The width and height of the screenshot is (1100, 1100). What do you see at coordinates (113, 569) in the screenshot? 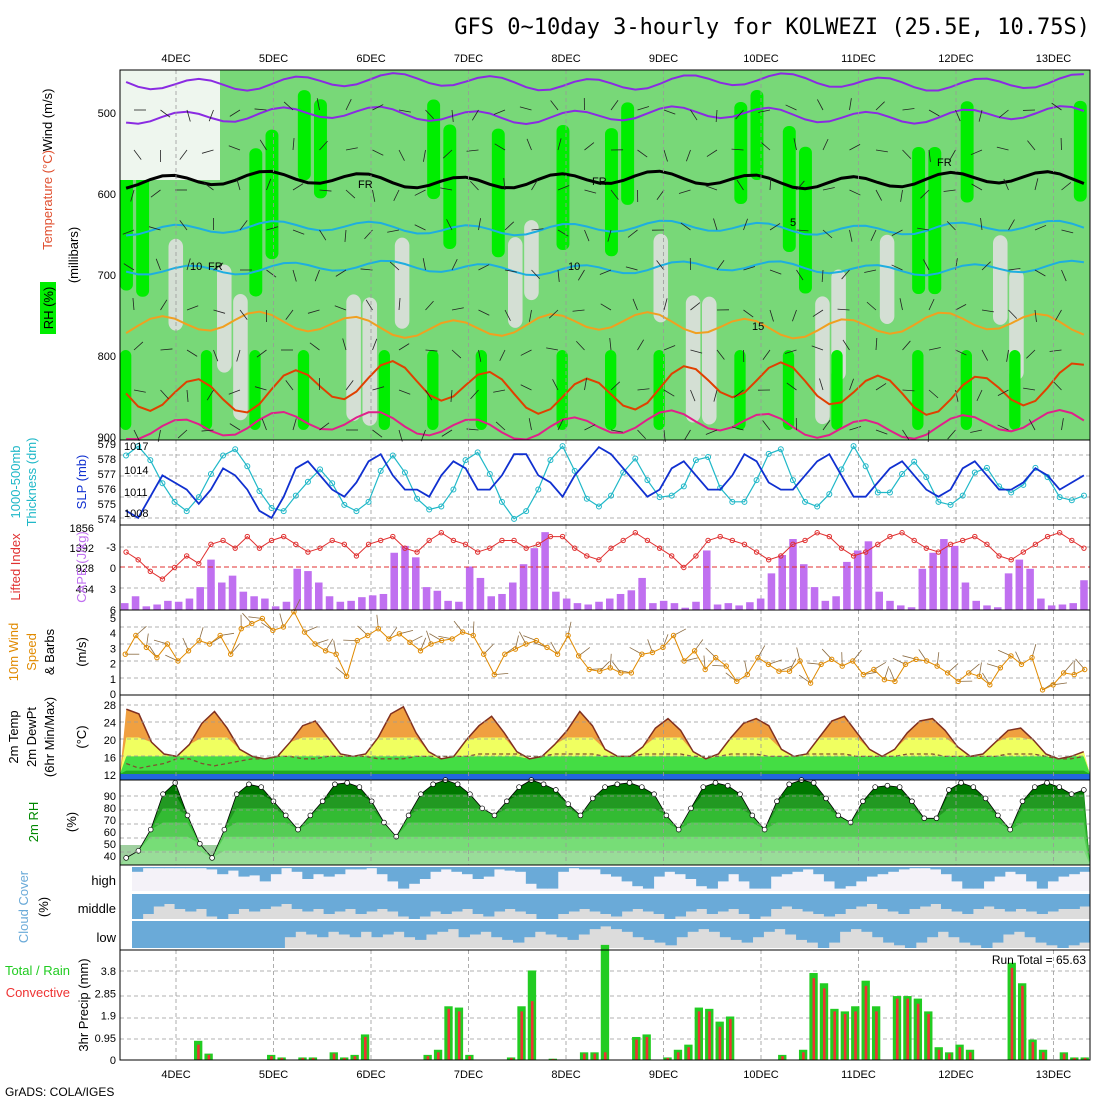
I see `li-tick: 0` at bounding box center [113, 569].